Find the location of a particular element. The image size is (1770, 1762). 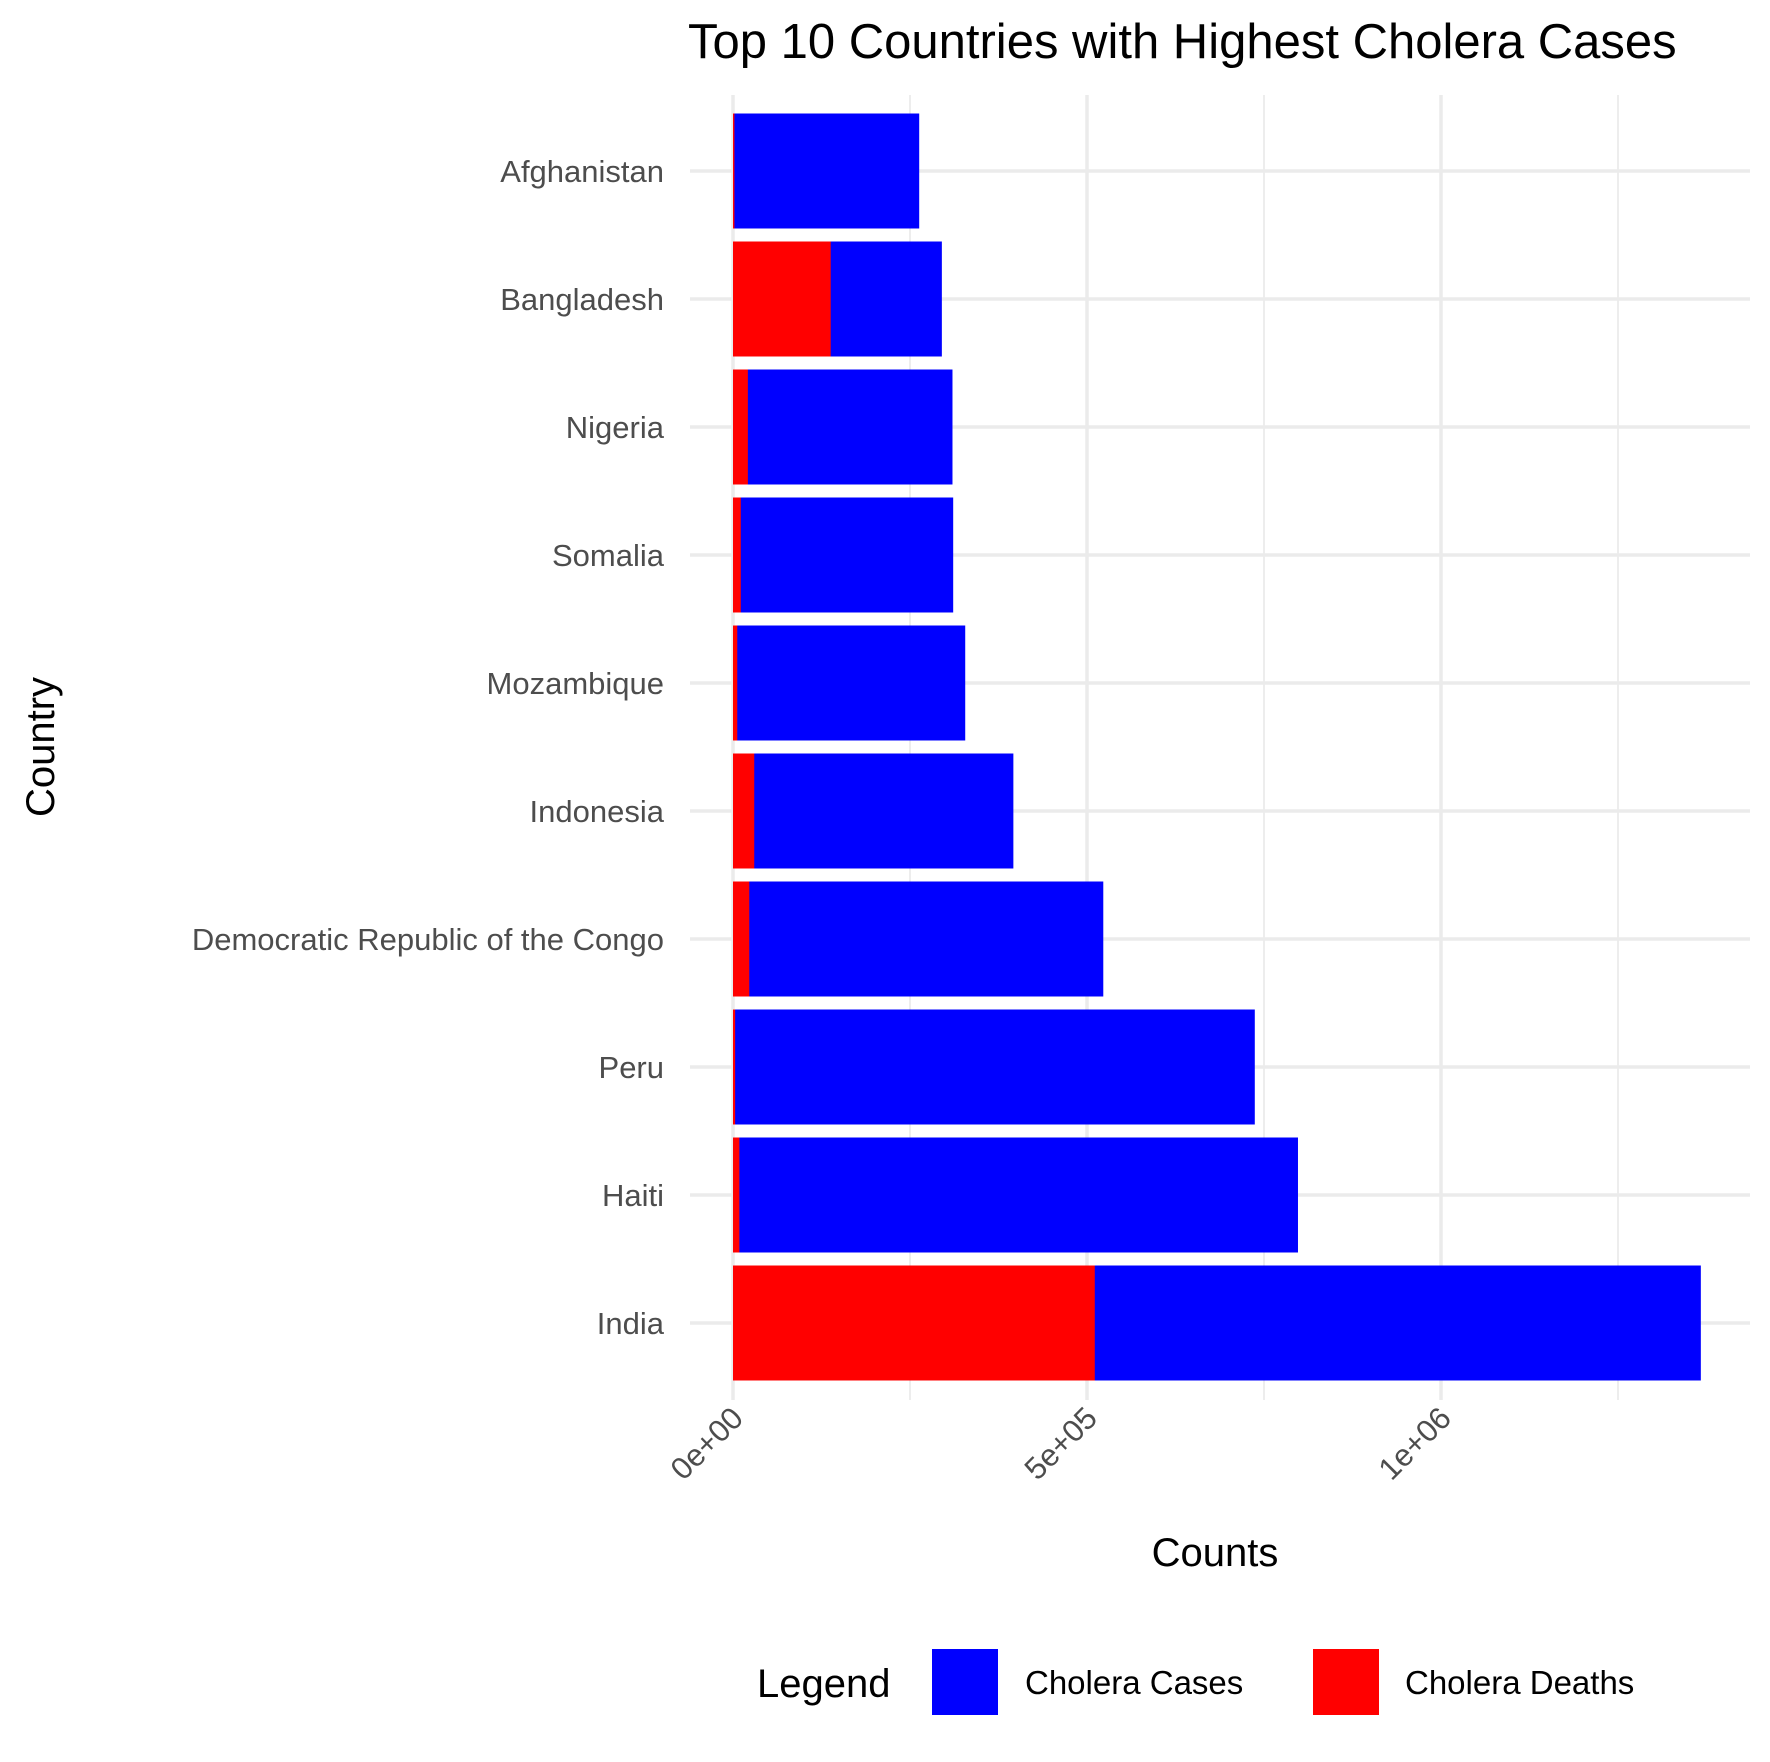

legend-label: Cholera Deaths is located at coordinates (1519, 1682).